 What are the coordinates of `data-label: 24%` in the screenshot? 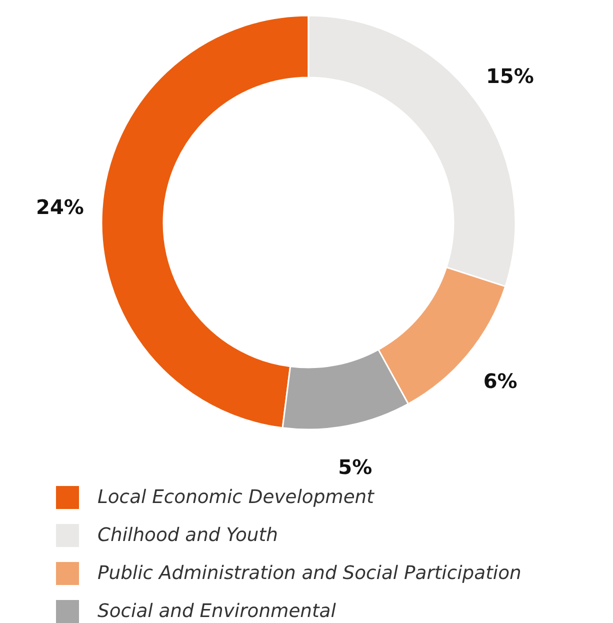 It's located at (60, 206).